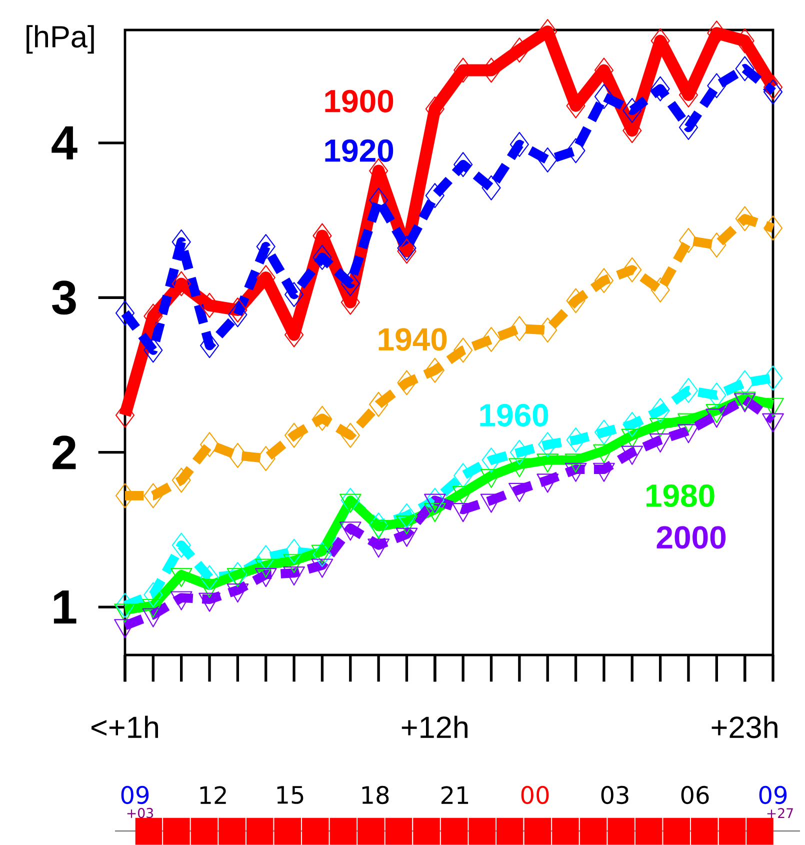 This screenshot has height=845, width=805. Describe the element at coordinates (691, 537) in the screenshot. I see `text: 2000` at that location.